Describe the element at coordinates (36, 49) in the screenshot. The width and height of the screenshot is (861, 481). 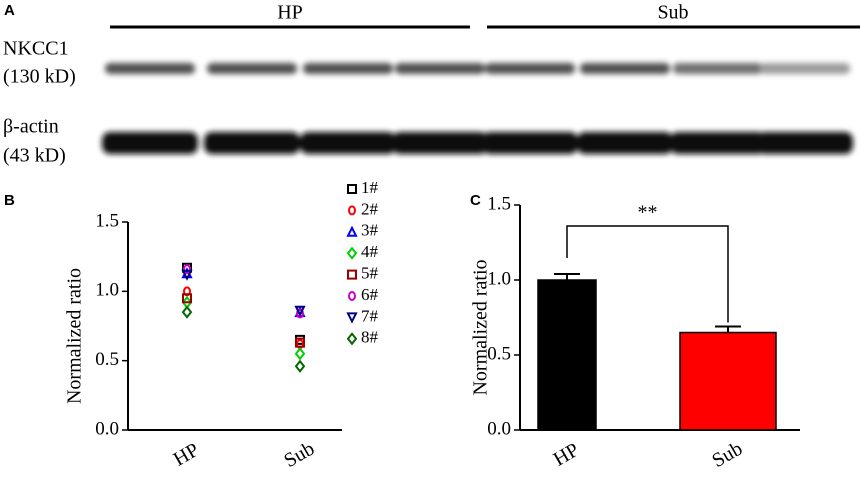
I see `row-label: NKCC1` at that location.